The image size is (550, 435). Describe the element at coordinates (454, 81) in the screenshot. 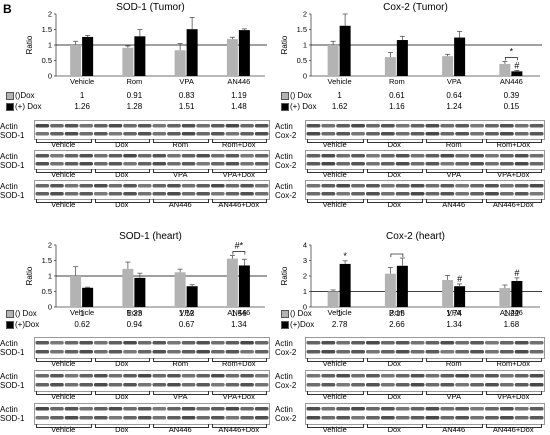

I see `x-tick-label: VPA` at that location.